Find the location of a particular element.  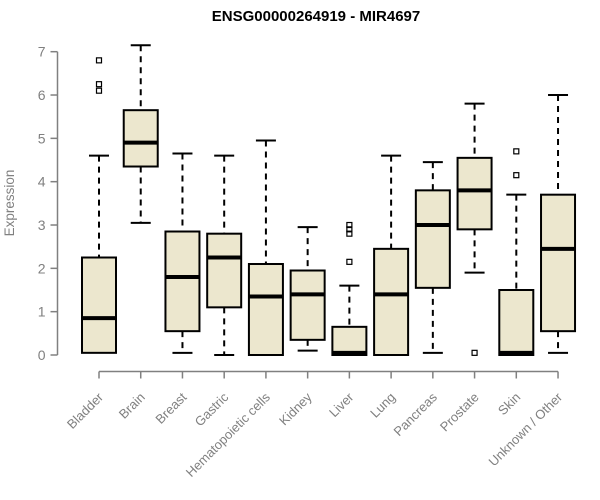

x-axis-category-label-brain: Brain is located at coordinates (132, 406).